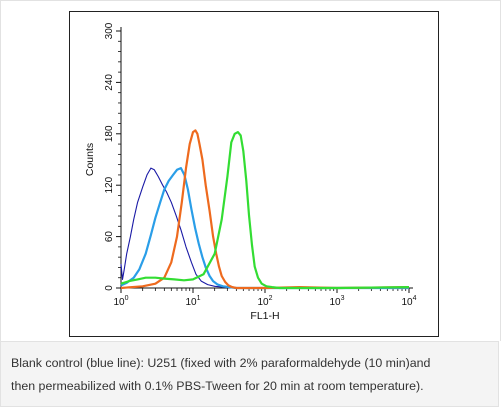 The height and width of the screenshot is (407, 501). I want to click on x-tick-label: 10², so click(264, 301).